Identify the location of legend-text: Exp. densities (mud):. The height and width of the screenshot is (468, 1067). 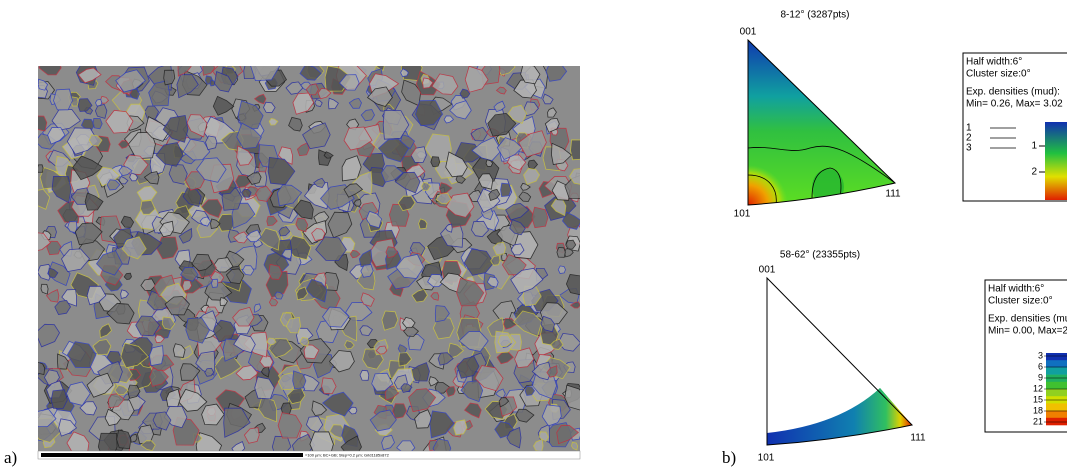
(1013, 92).